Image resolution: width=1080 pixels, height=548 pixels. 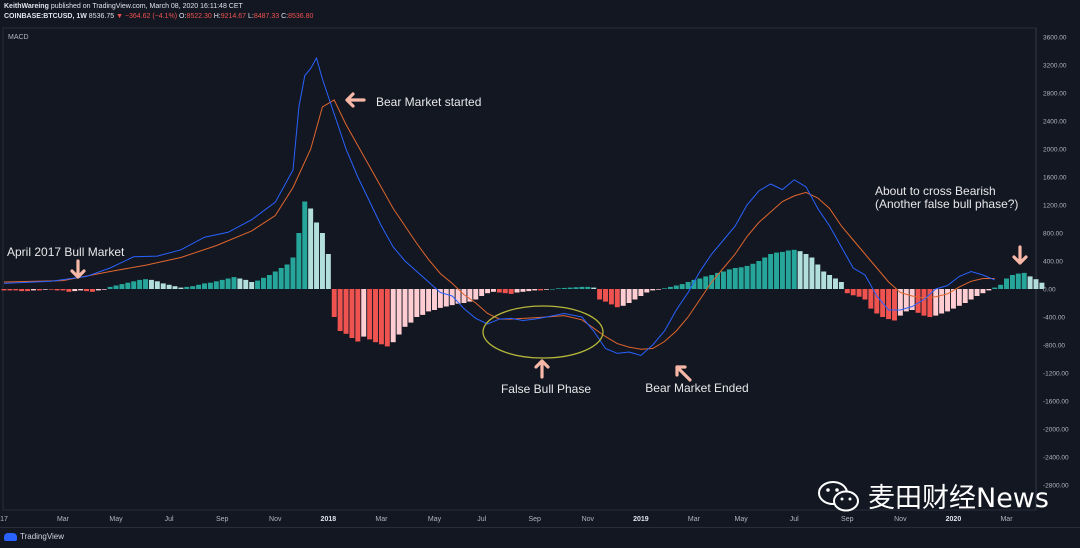 I want to click on x-tick-label: 17, so click(x=4, y=519).